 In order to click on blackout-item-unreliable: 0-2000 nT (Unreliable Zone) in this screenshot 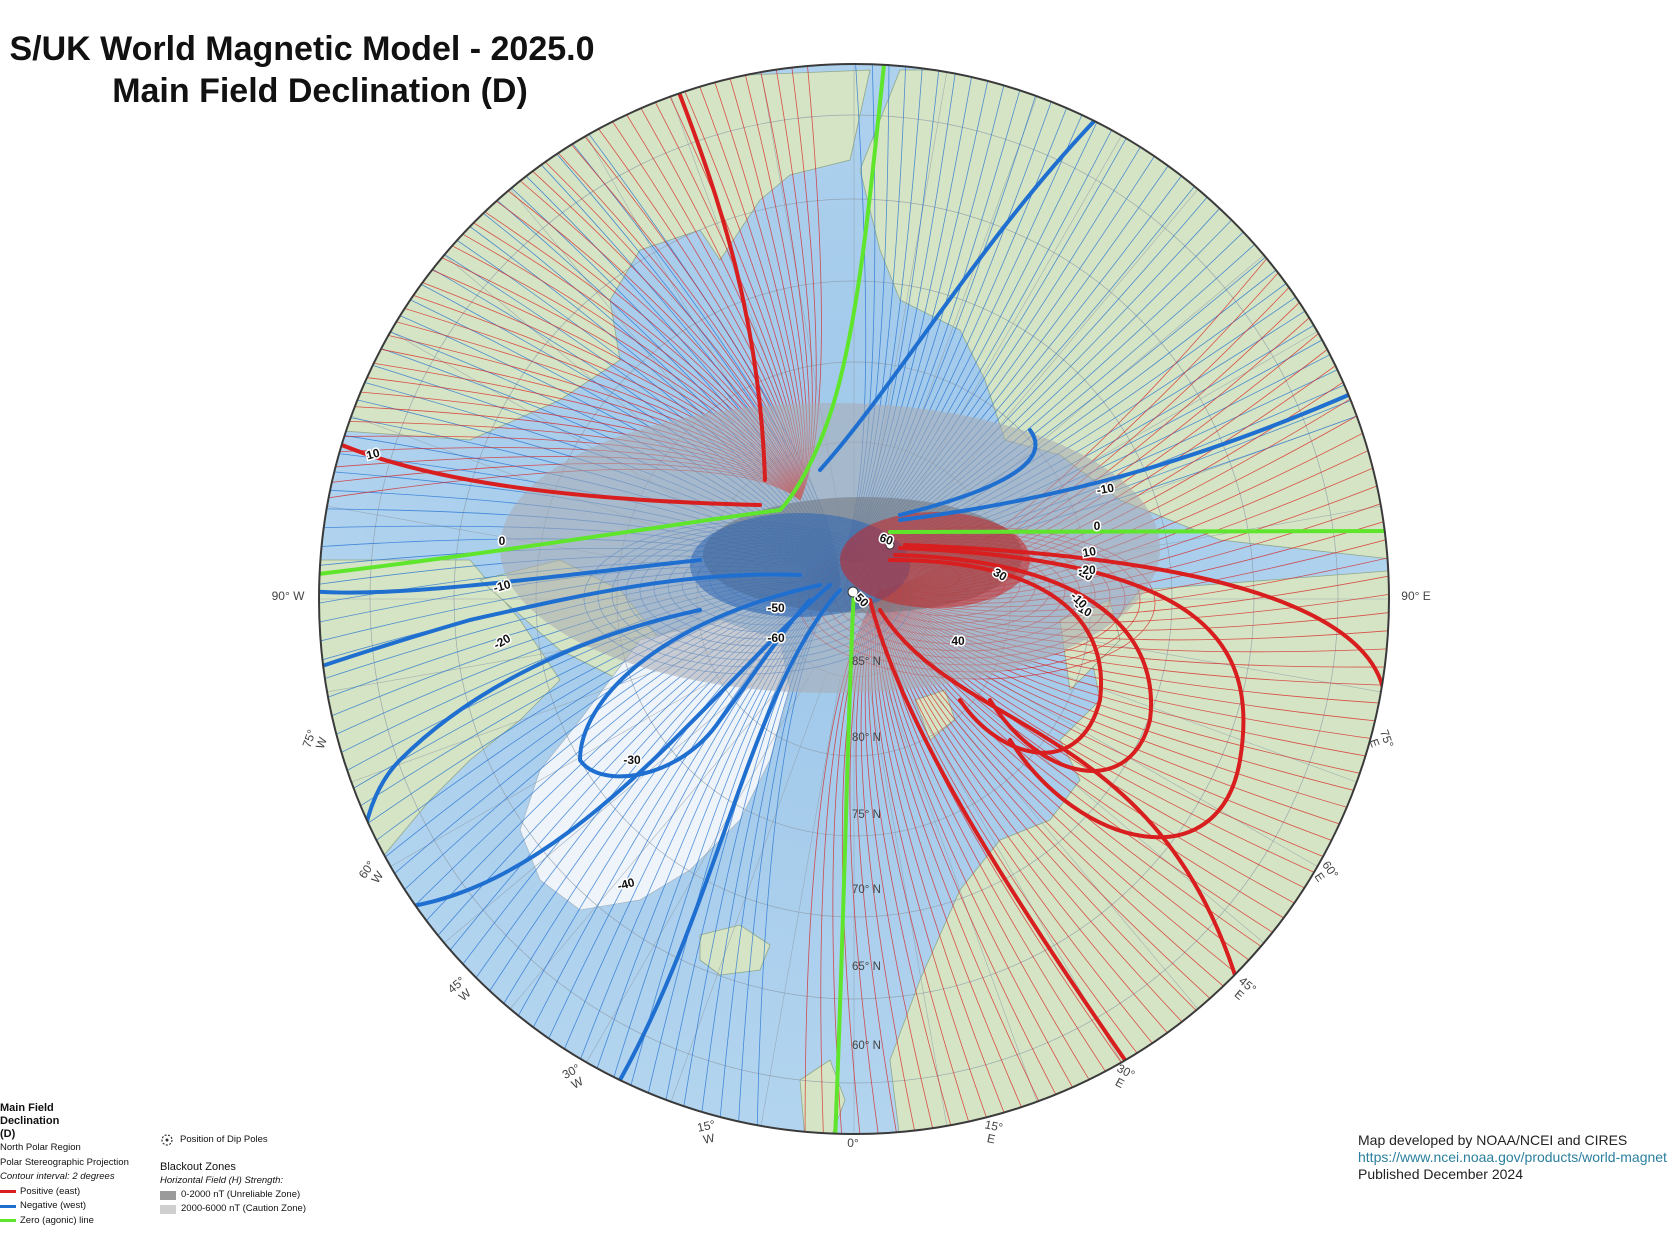, I will do `click(233, 1195)`.